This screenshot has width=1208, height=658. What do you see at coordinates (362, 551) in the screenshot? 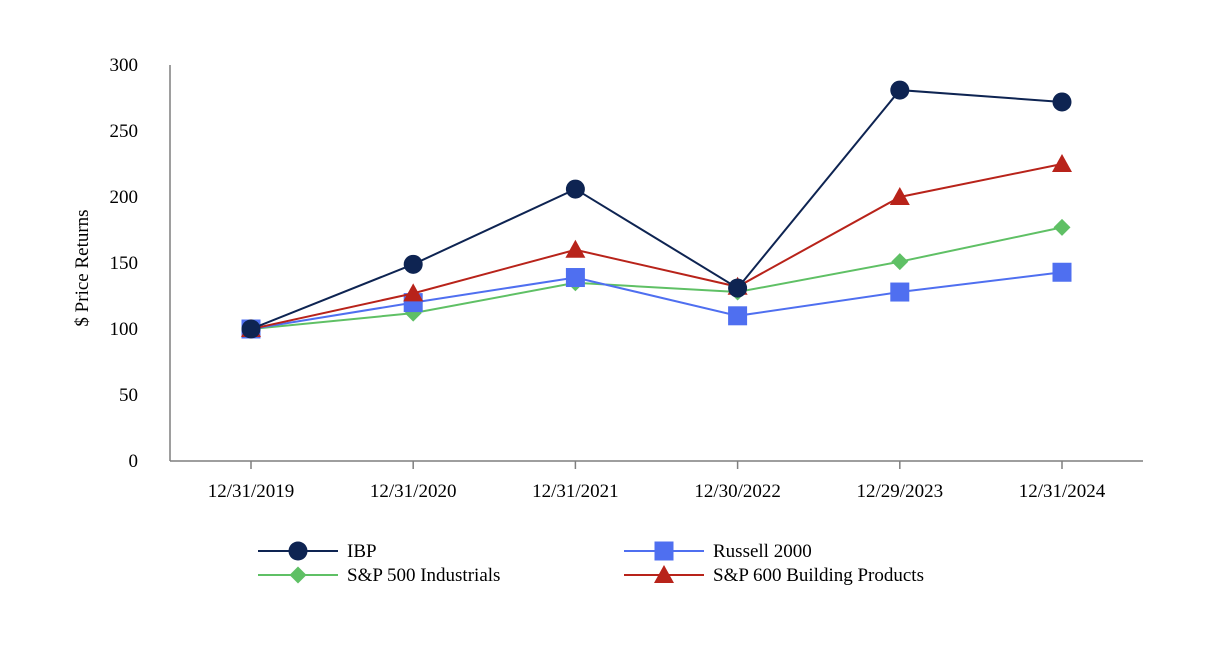
I see `legend-label: IBP` at bounding box center [362, 551].